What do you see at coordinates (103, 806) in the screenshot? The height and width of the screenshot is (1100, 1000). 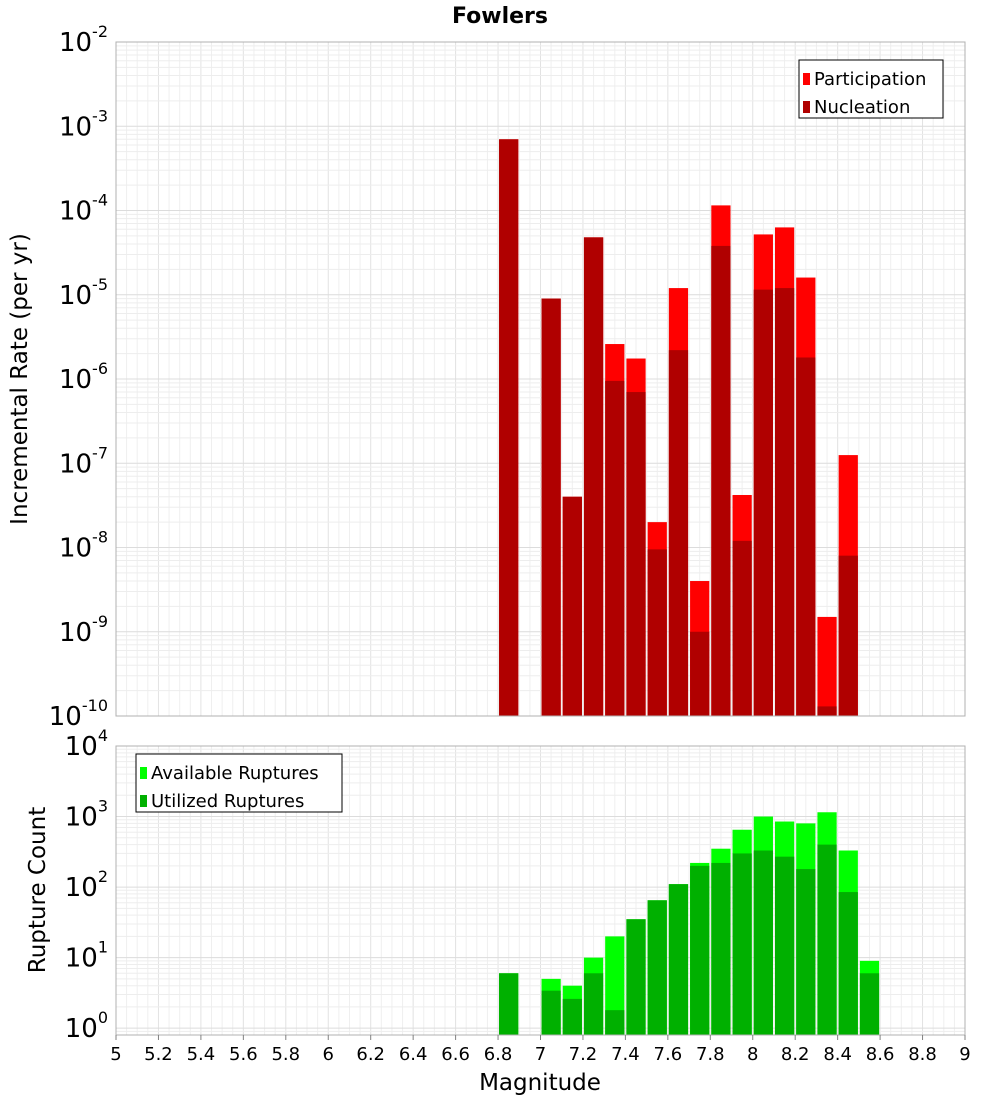 I see `y-tick-exponent: 3` at bounding box center [103, 806].